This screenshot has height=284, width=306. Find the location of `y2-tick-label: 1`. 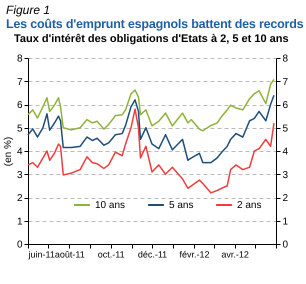

y2-tick-label: 1 is located at coordinates (285, 222).